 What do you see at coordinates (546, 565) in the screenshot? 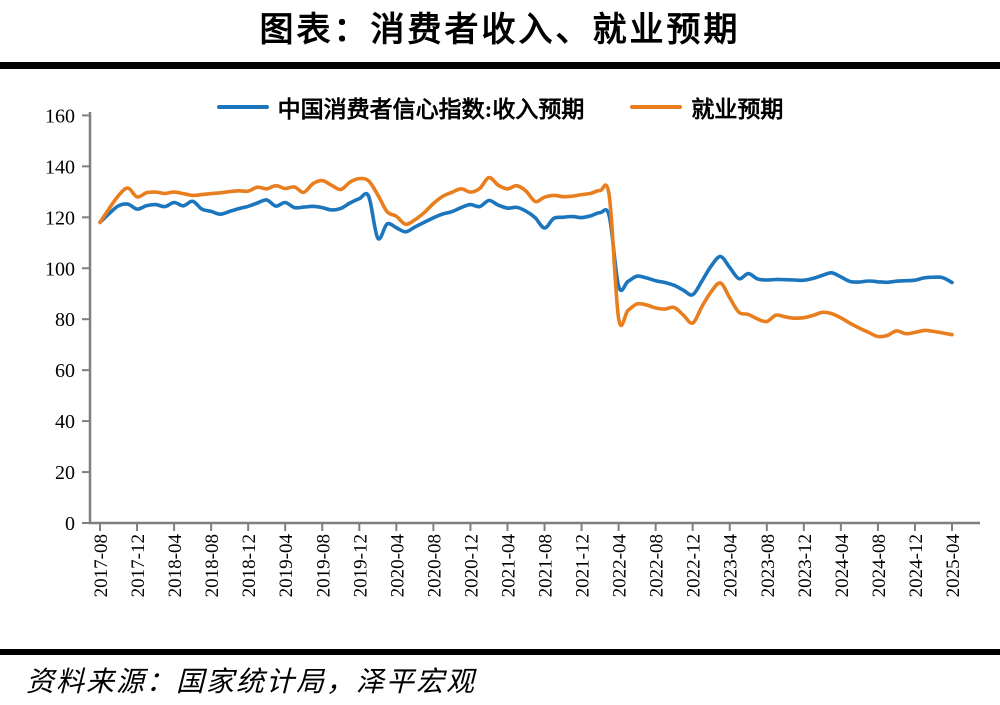
I see `svg-text: 2021-08` at bounding box center [546, 565].